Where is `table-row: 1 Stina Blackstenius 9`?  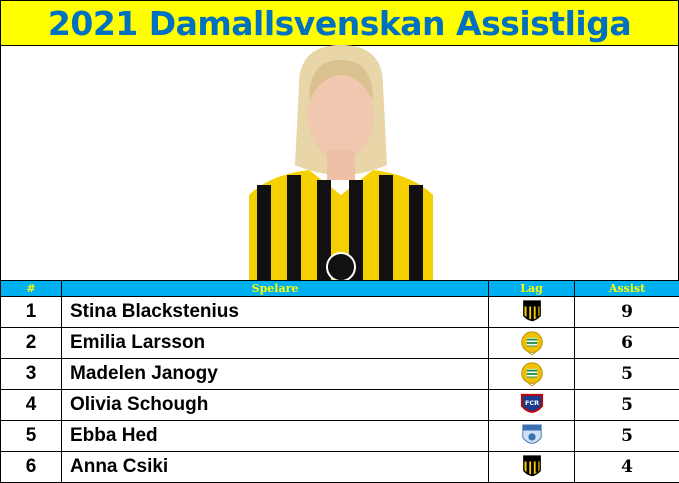
table-row: 1 Stina Blackstenius 9 is located at coordinates (340, 312).